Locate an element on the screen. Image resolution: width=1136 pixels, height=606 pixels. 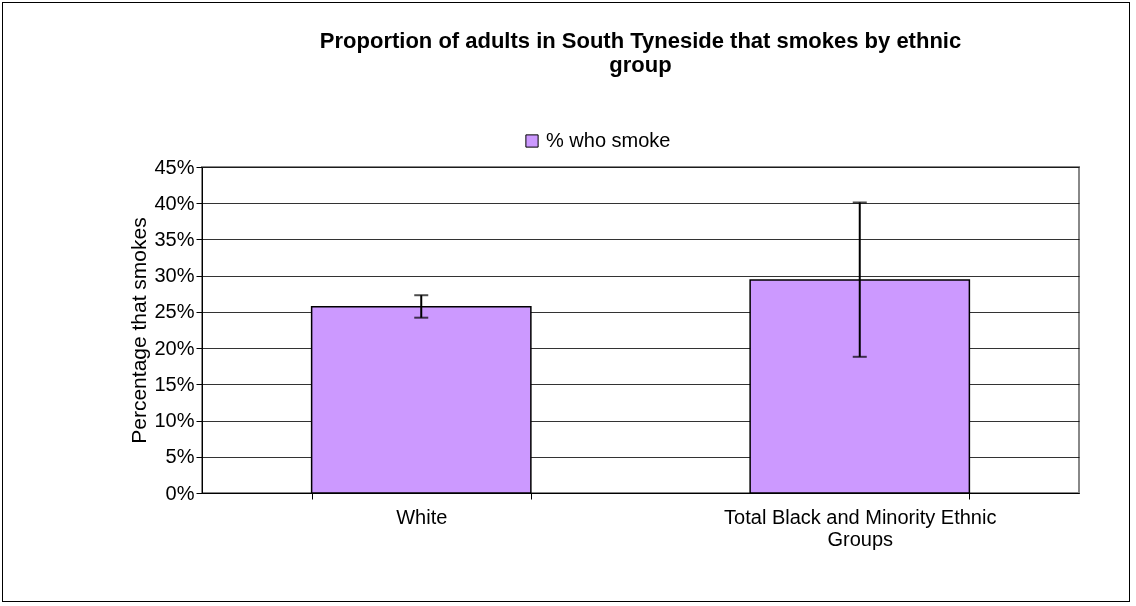
y-tick-label: 10% is located at coordinates (174, 420).